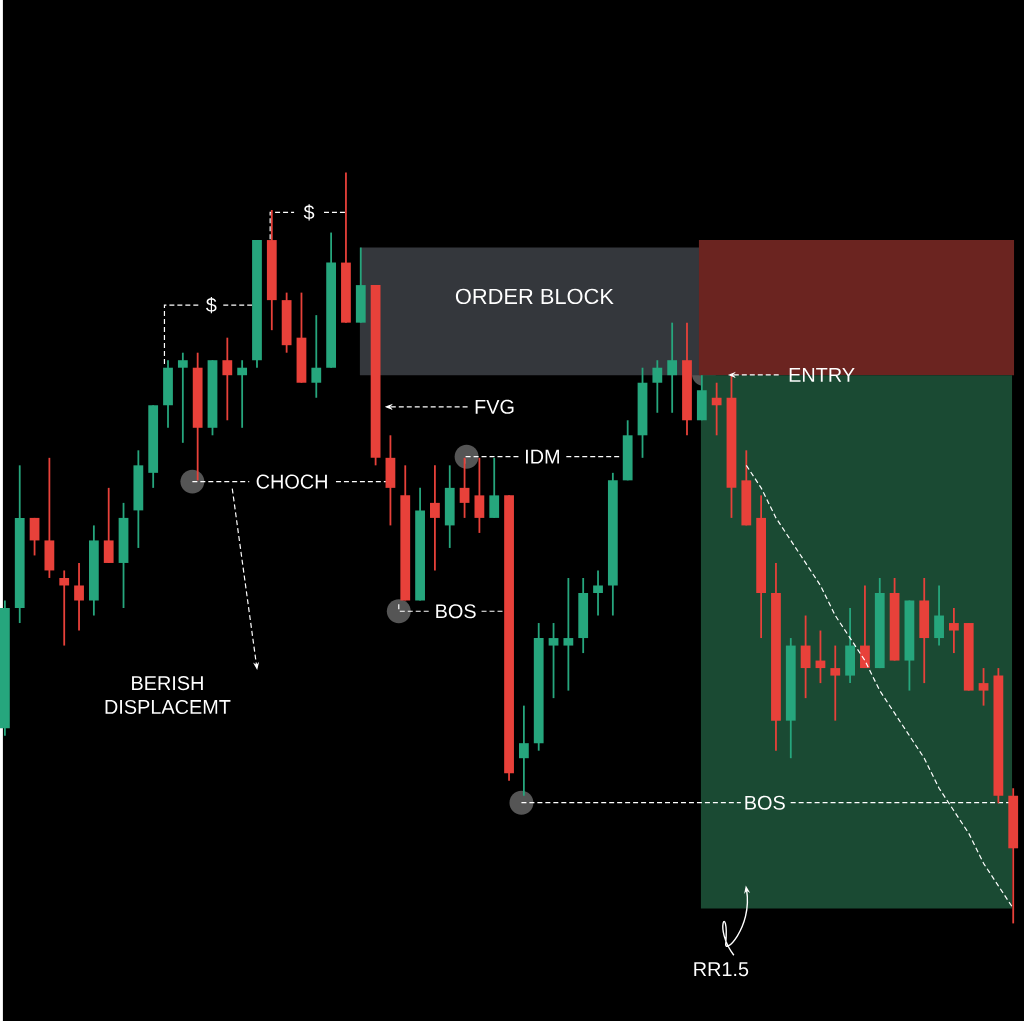  What do you see at coordinates (721, 969) in the screenshot?
I see `text: RR1.5` at bounding box center [721, 969].